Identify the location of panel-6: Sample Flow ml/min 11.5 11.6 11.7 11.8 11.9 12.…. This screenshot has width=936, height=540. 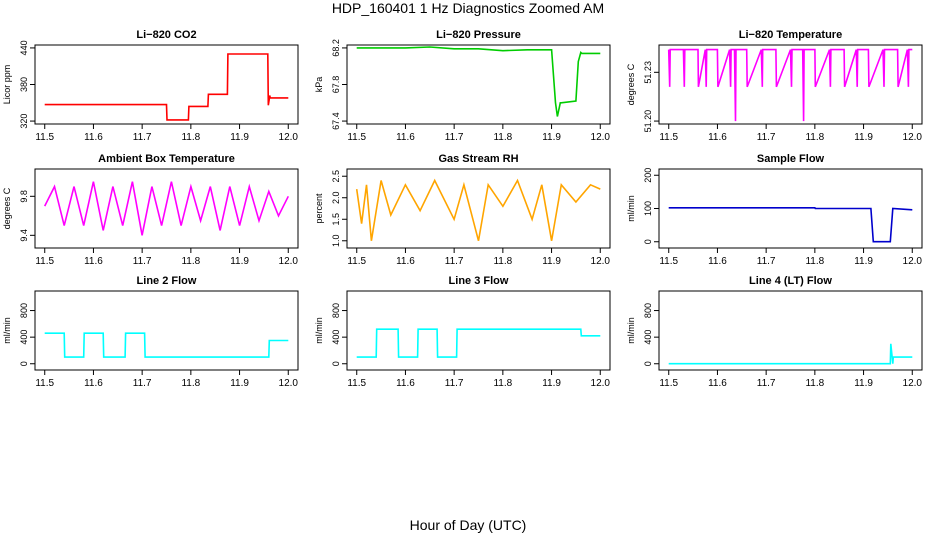
(774, 210).